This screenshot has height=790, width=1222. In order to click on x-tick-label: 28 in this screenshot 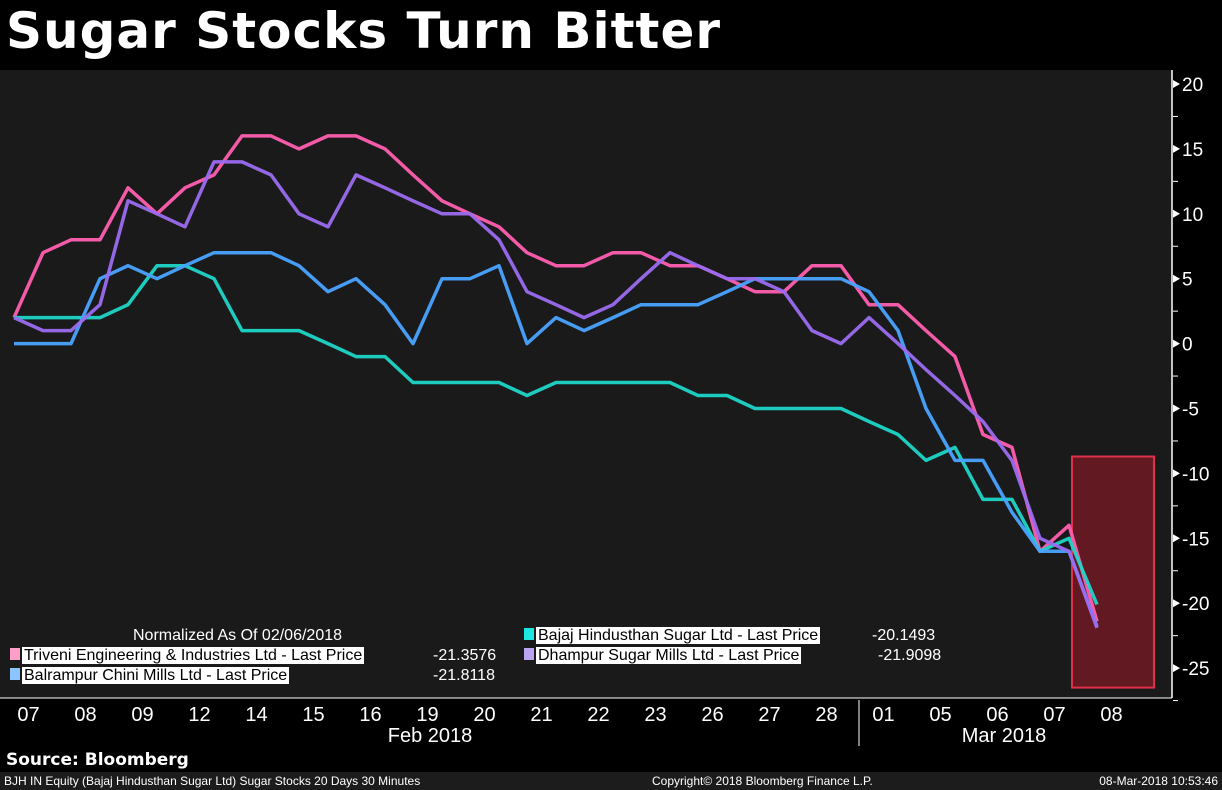, I will do `click(826, 715)`.